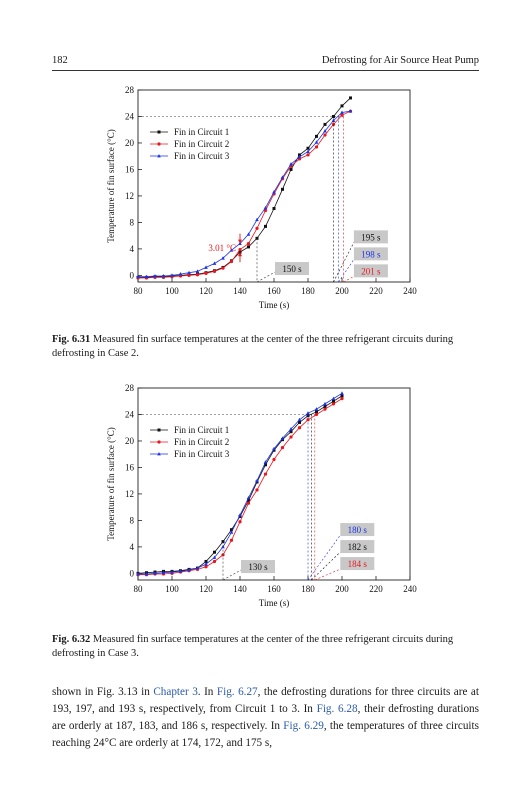 This screenshot has width=531, height=800. I want to click on end-label: 201 s, so click(371, 271).